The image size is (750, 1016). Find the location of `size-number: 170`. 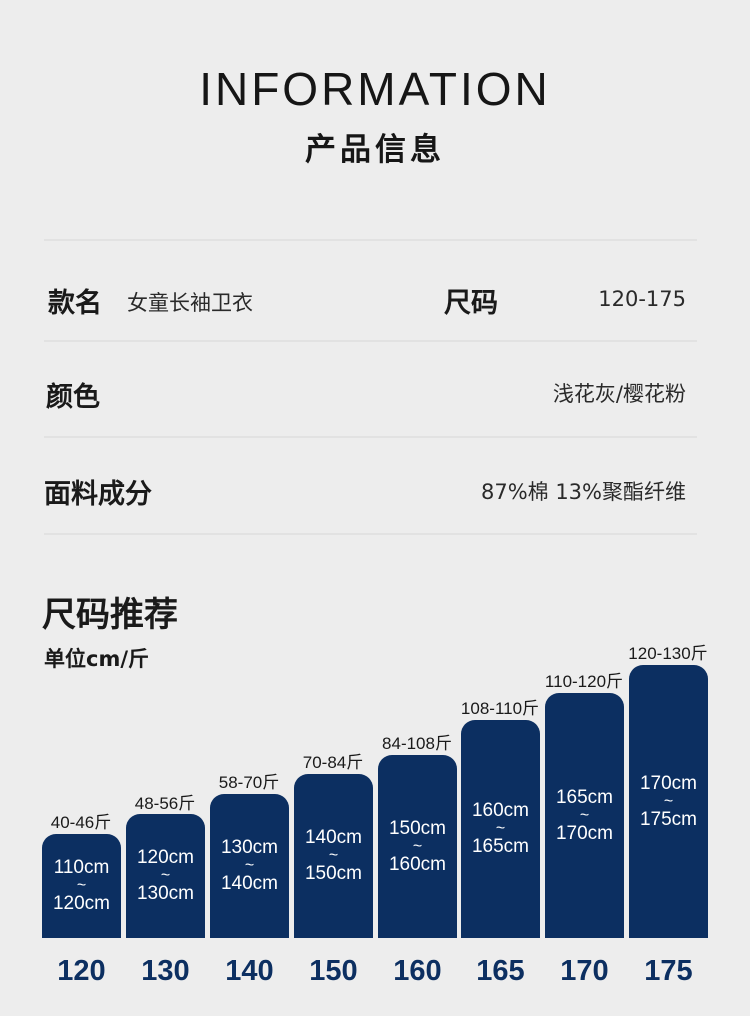

size-number: 170 is located at coordinates (584, 971).